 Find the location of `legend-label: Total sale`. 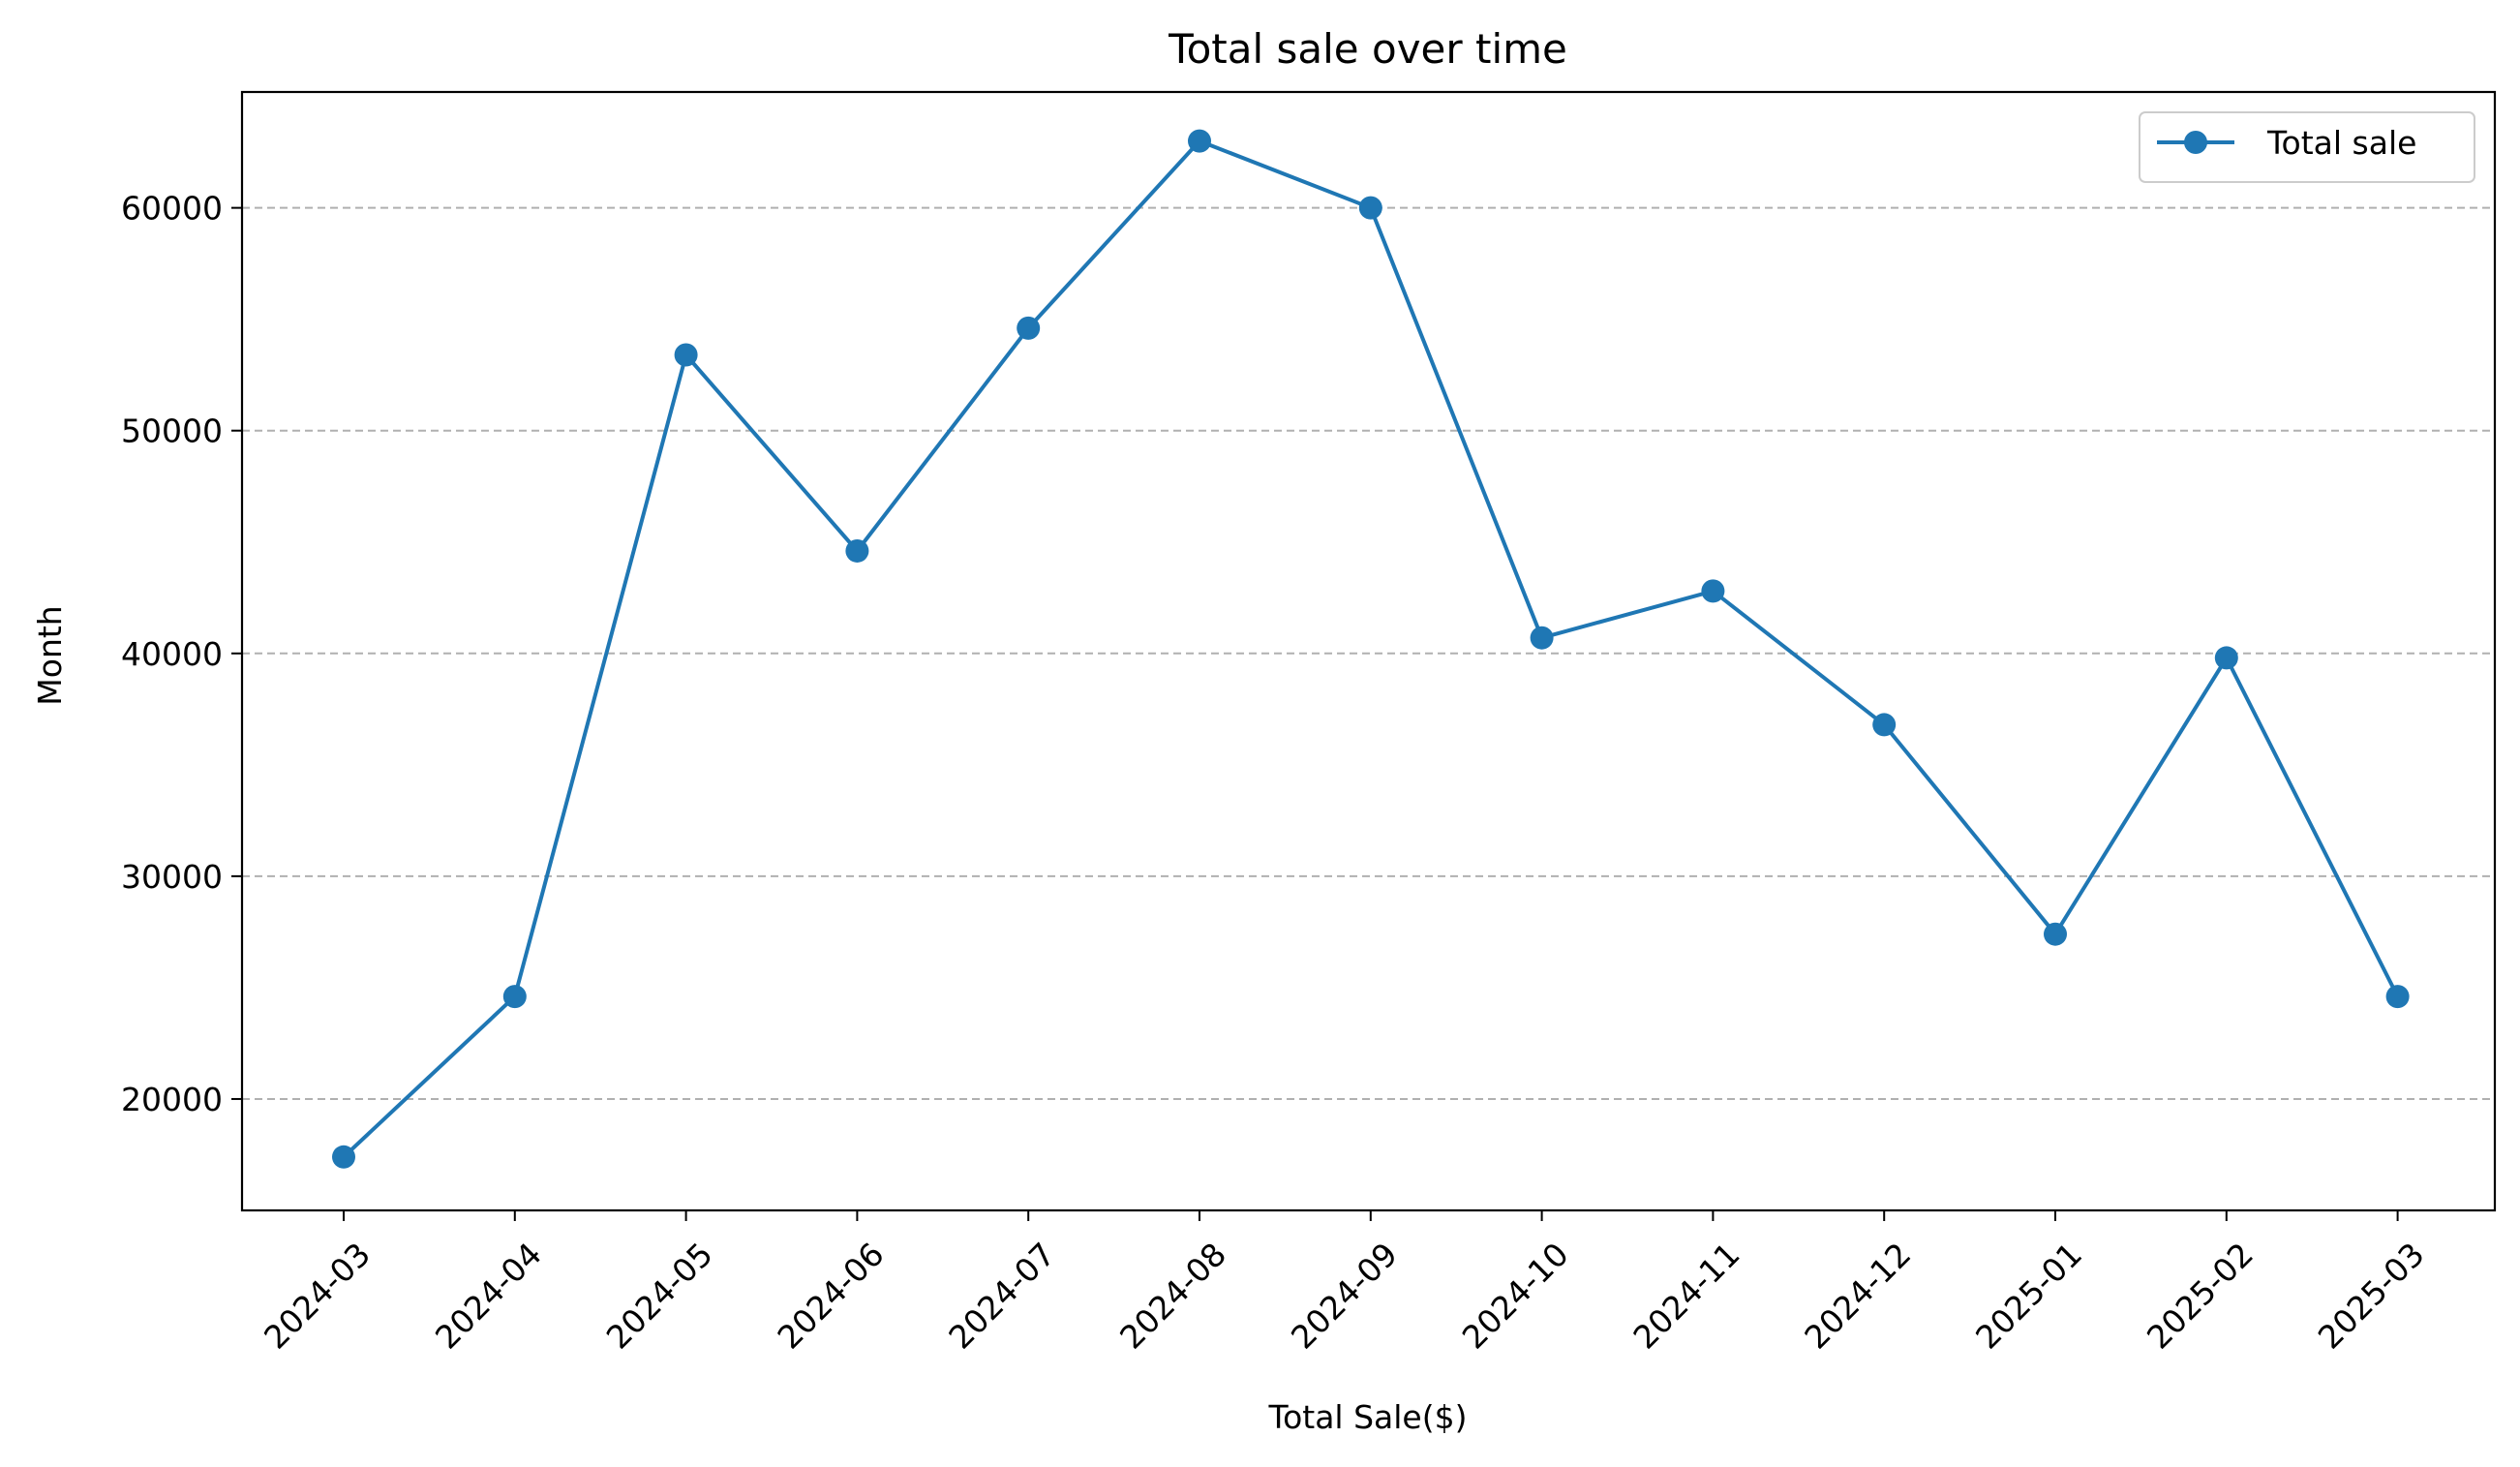

legend-label: Total sale is located at coordinates (2341, 143).